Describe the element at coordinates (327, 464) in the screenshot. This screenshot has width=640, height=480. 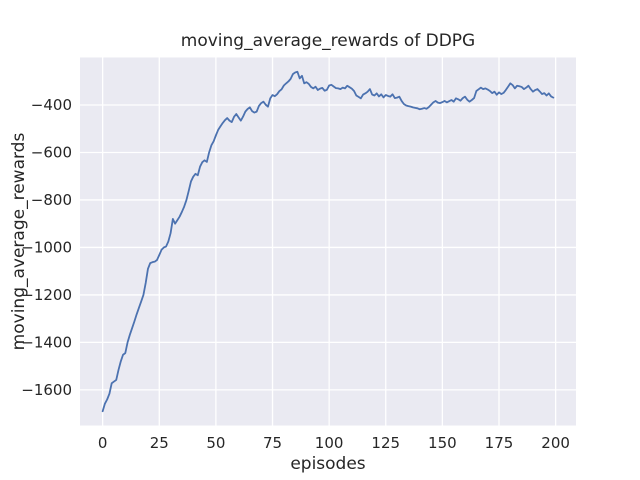
I see `x-axis-label: episodes` at that location.